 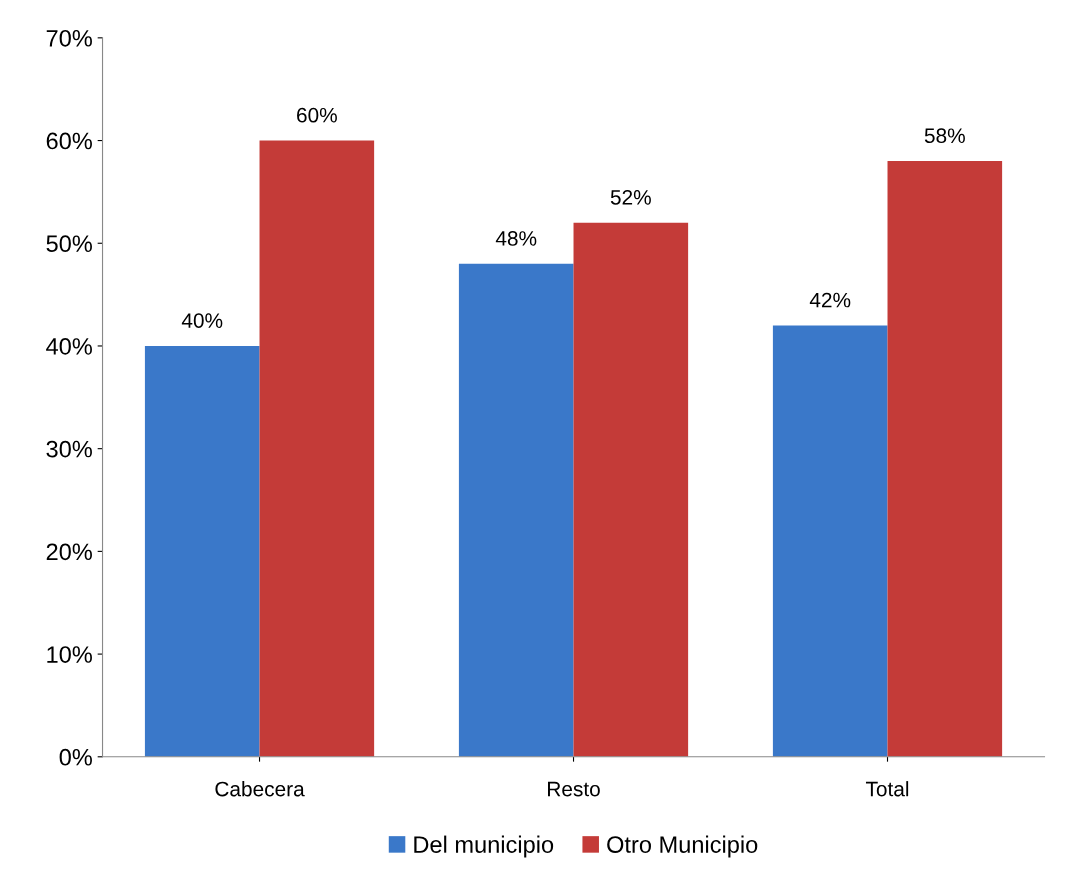 I want to click on legend-label: Del municipio, so click(x=484, y=846).